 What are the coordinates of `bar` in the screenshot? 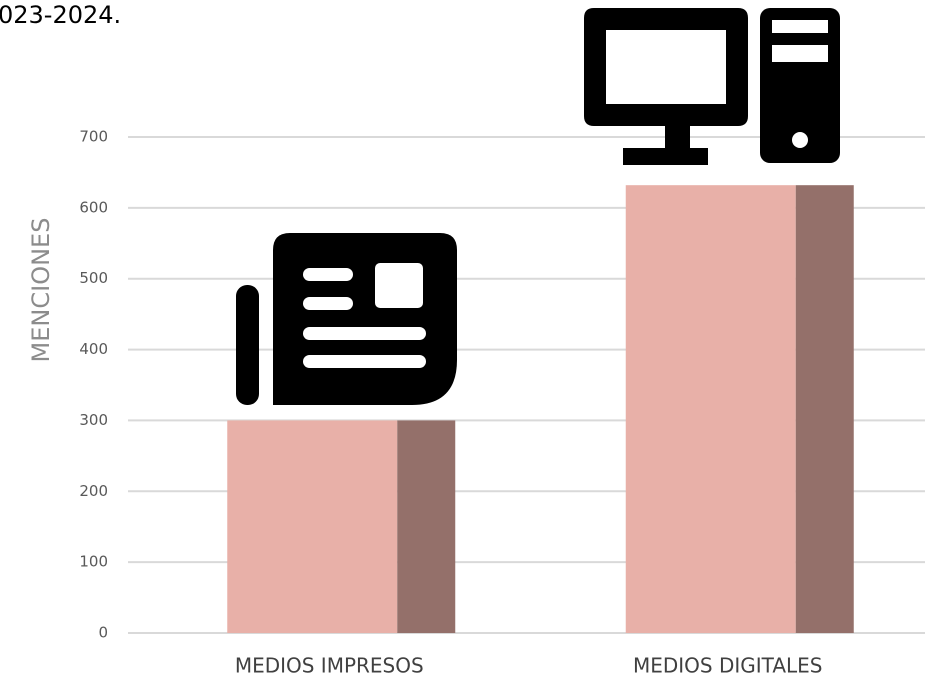 It's located at (341, 526).